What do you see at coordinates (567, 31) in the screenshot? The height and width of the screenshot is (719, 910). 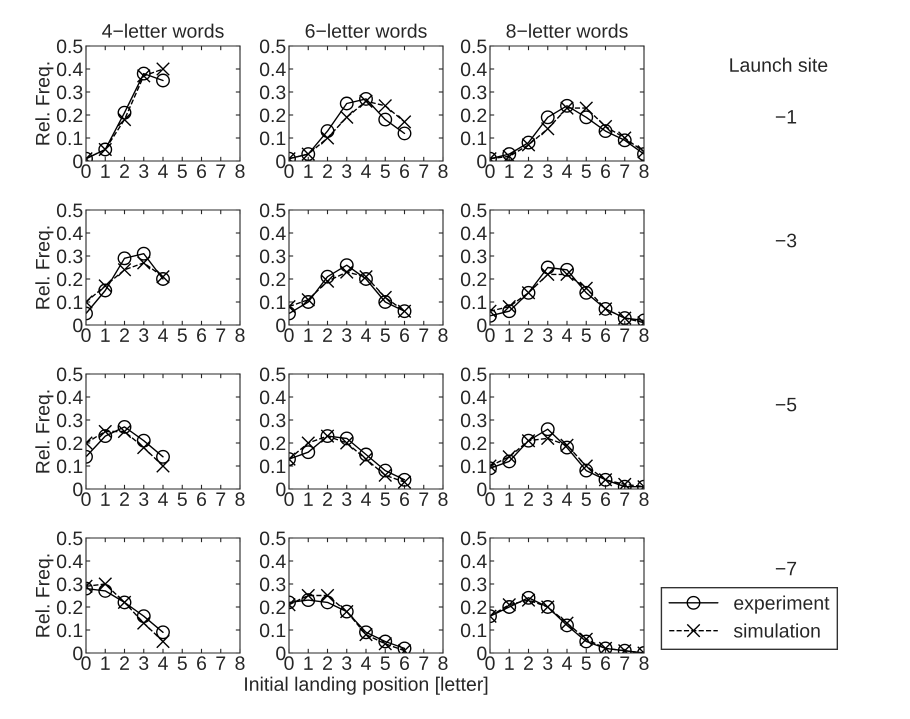 I see `chart-title: 8−letter words` at bounding box center [567, 31].